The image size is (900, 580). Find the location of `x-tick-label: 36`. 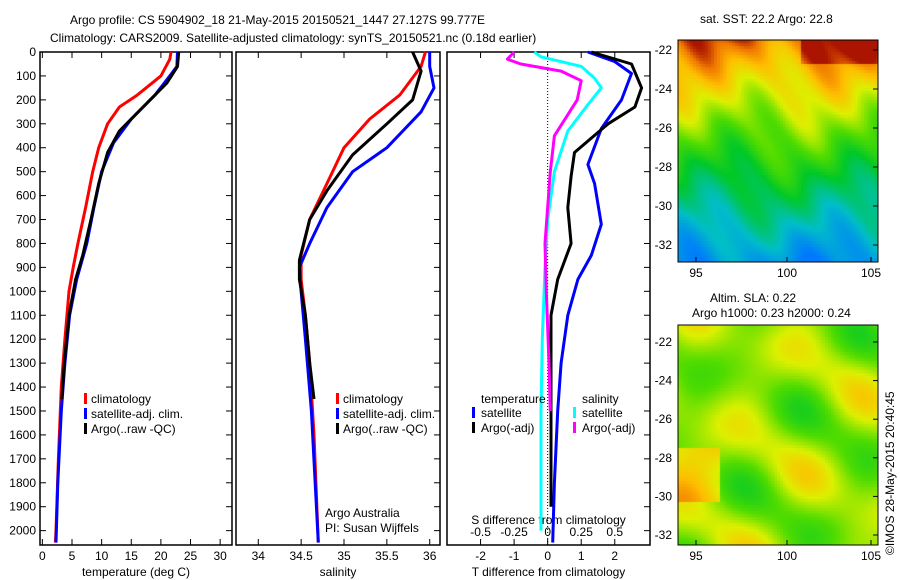

x-tick-label: 36 is located at coordinates (430, 556).